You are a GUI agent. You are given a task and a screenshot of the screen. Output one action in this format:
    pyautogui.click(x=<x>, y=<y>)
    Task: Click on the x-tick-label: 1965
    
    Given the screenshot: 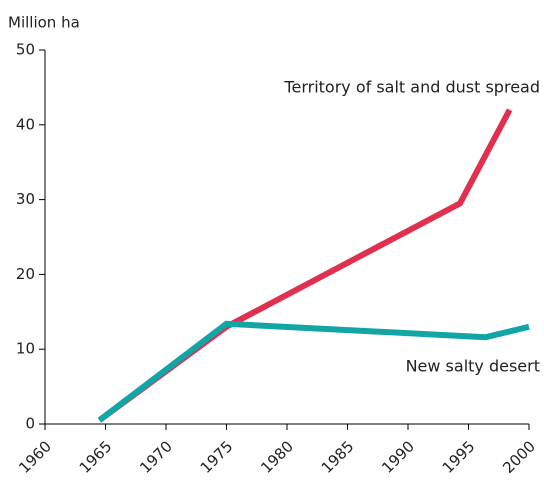 What is the action you would take?
    pyautogui.click(x=96, y=457)
    